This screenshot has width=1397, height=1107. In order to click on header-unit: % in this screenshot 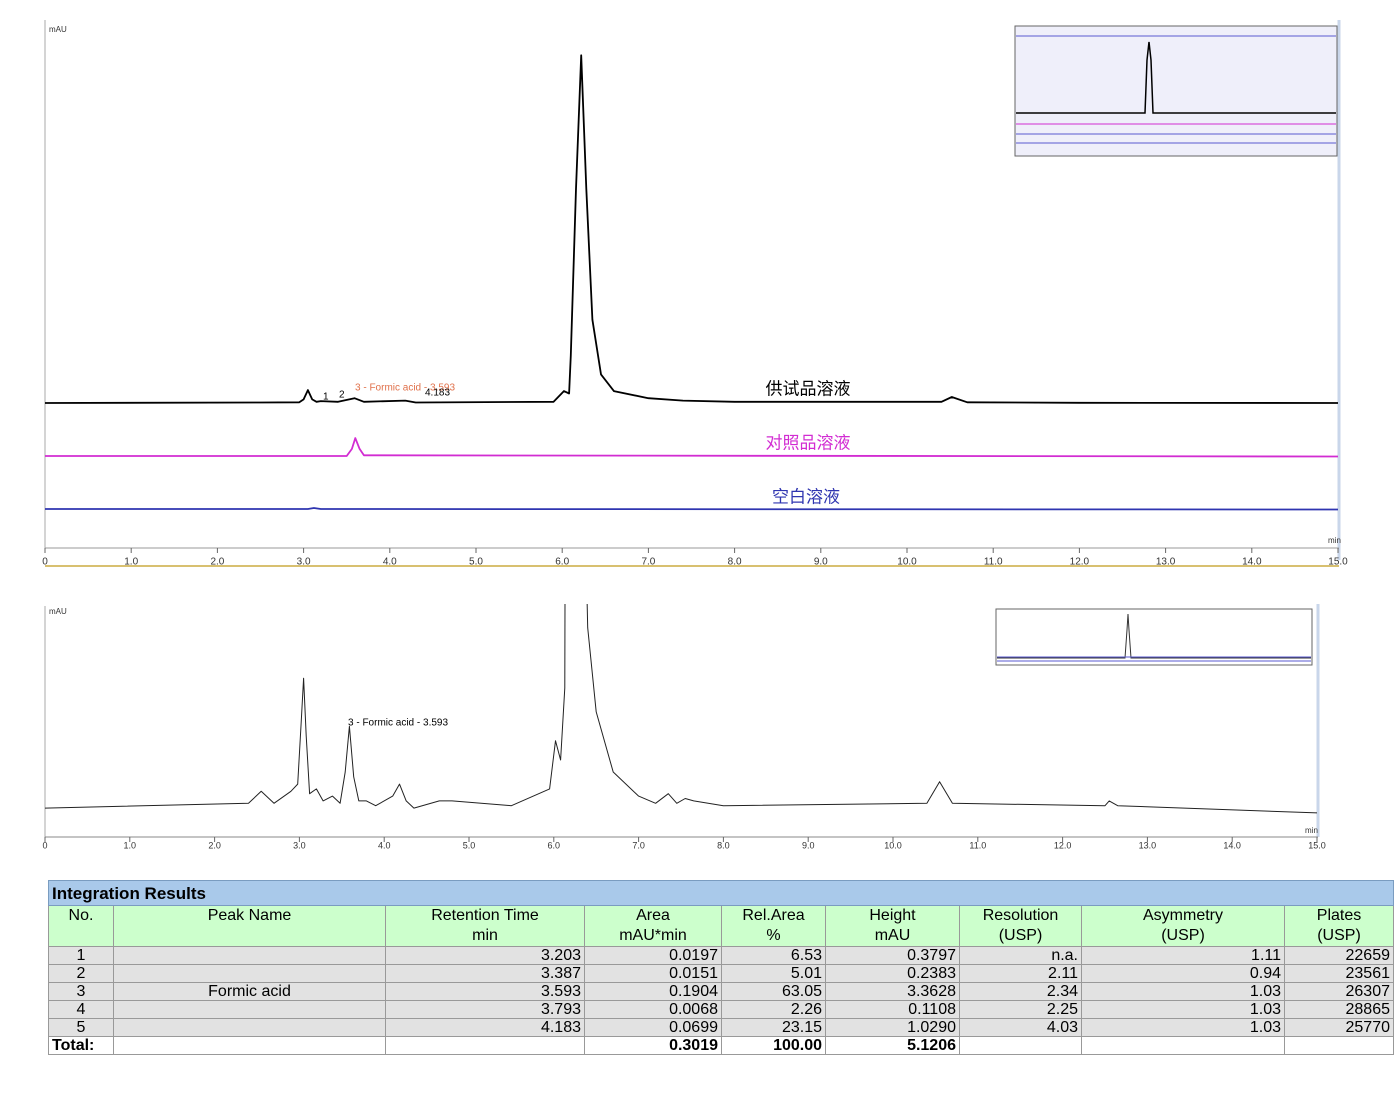, I will do `click(773, 935)`.